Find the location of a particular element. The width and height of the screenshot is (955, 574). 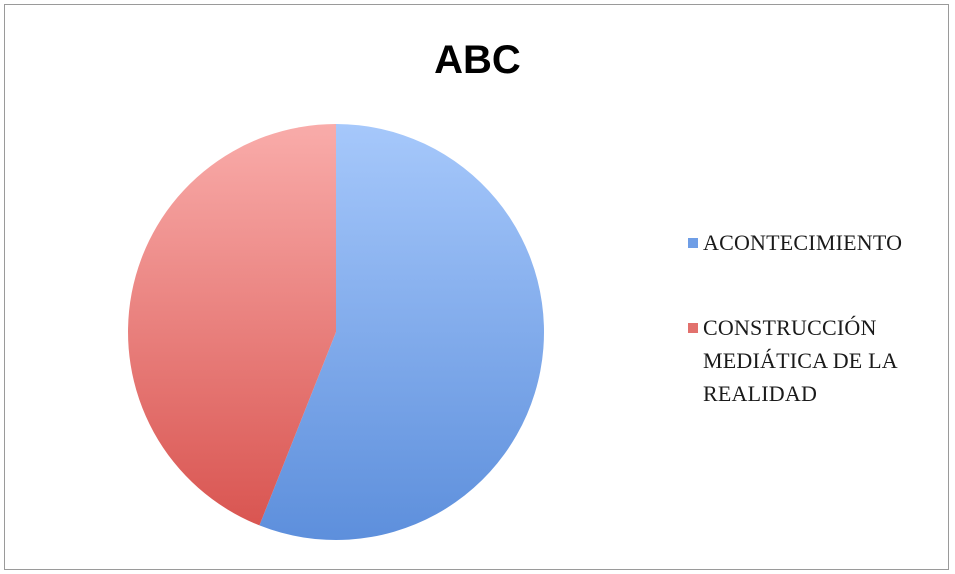

chart-title: ABC is located at coordinates (477, 60).